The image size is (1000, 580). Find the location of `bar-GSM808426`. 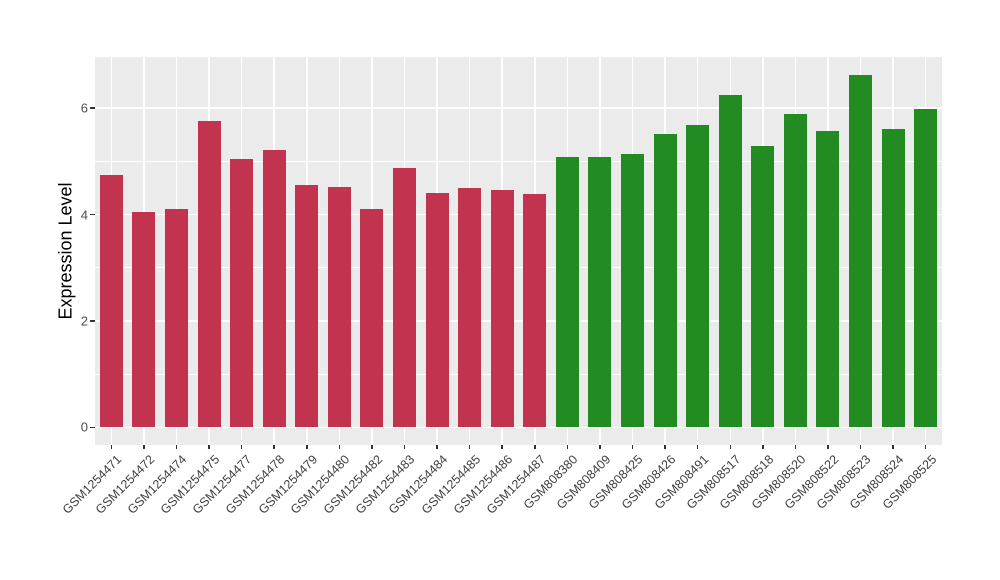

bar-GSM808426 is located at coordinates (665, 281).